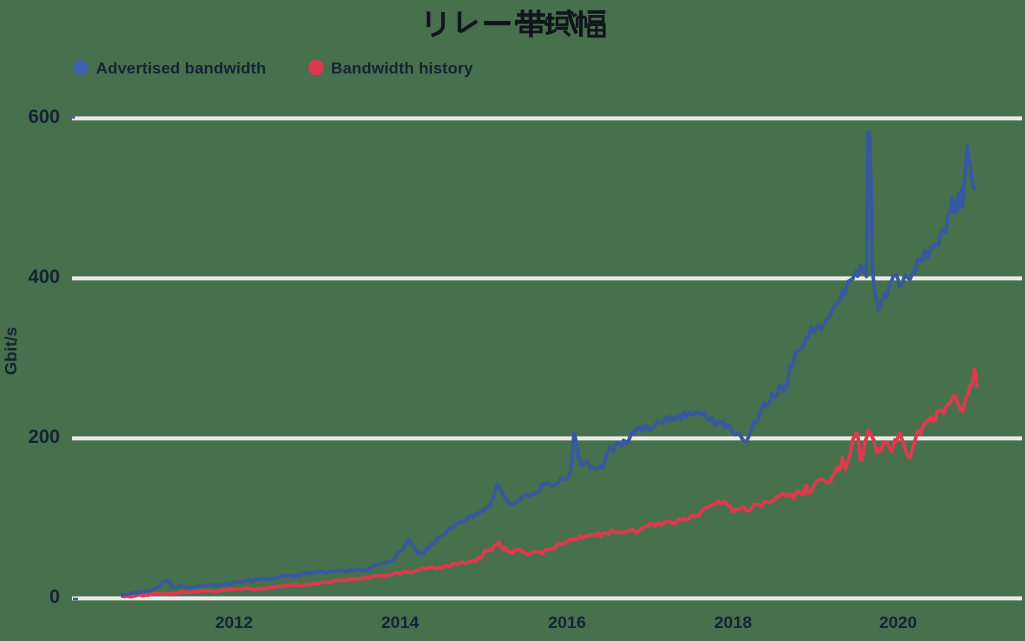 The image size is (1025, 641). I want to click on svg-text: Gbit/s, so click(11, 351).